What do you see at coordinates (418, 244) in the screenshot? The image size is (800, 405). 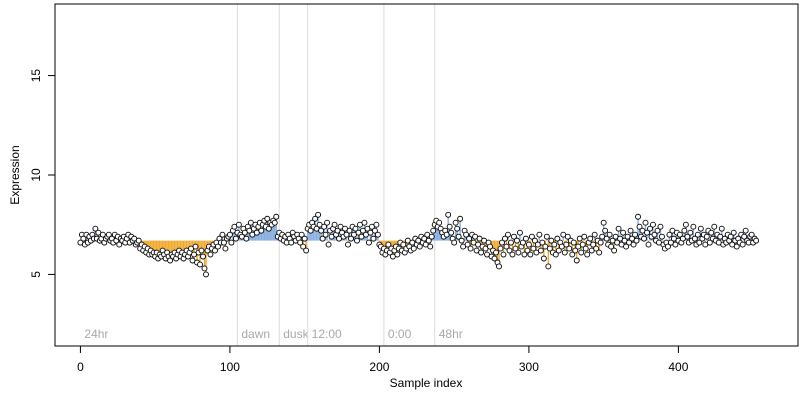 I see `data-points` at bounding box center [418, 244].